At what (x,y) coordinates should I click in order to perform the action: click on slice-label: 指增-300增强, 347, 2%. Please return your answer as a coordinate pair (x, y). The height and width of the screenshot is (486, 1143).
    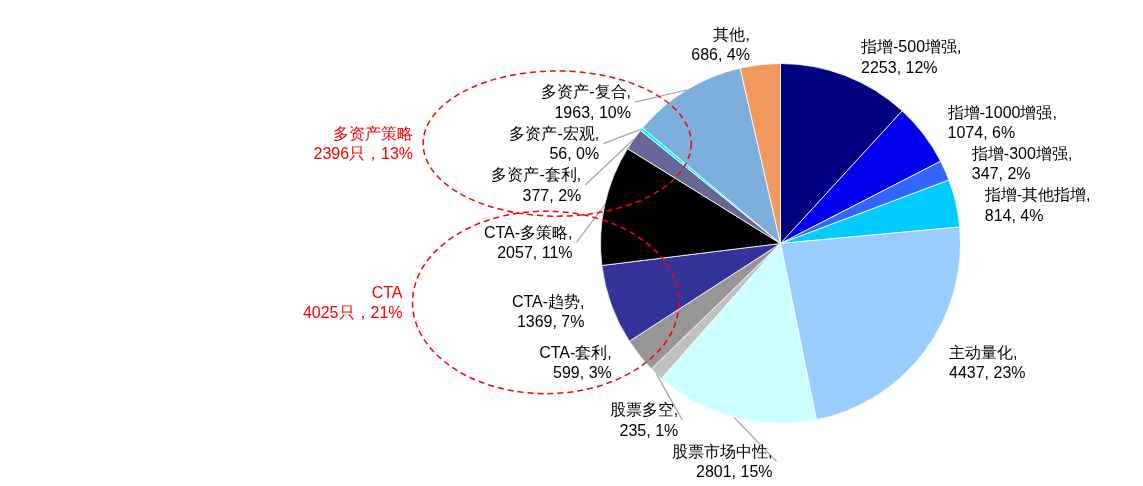
    Looking at the image, I should click on (1021, 163).